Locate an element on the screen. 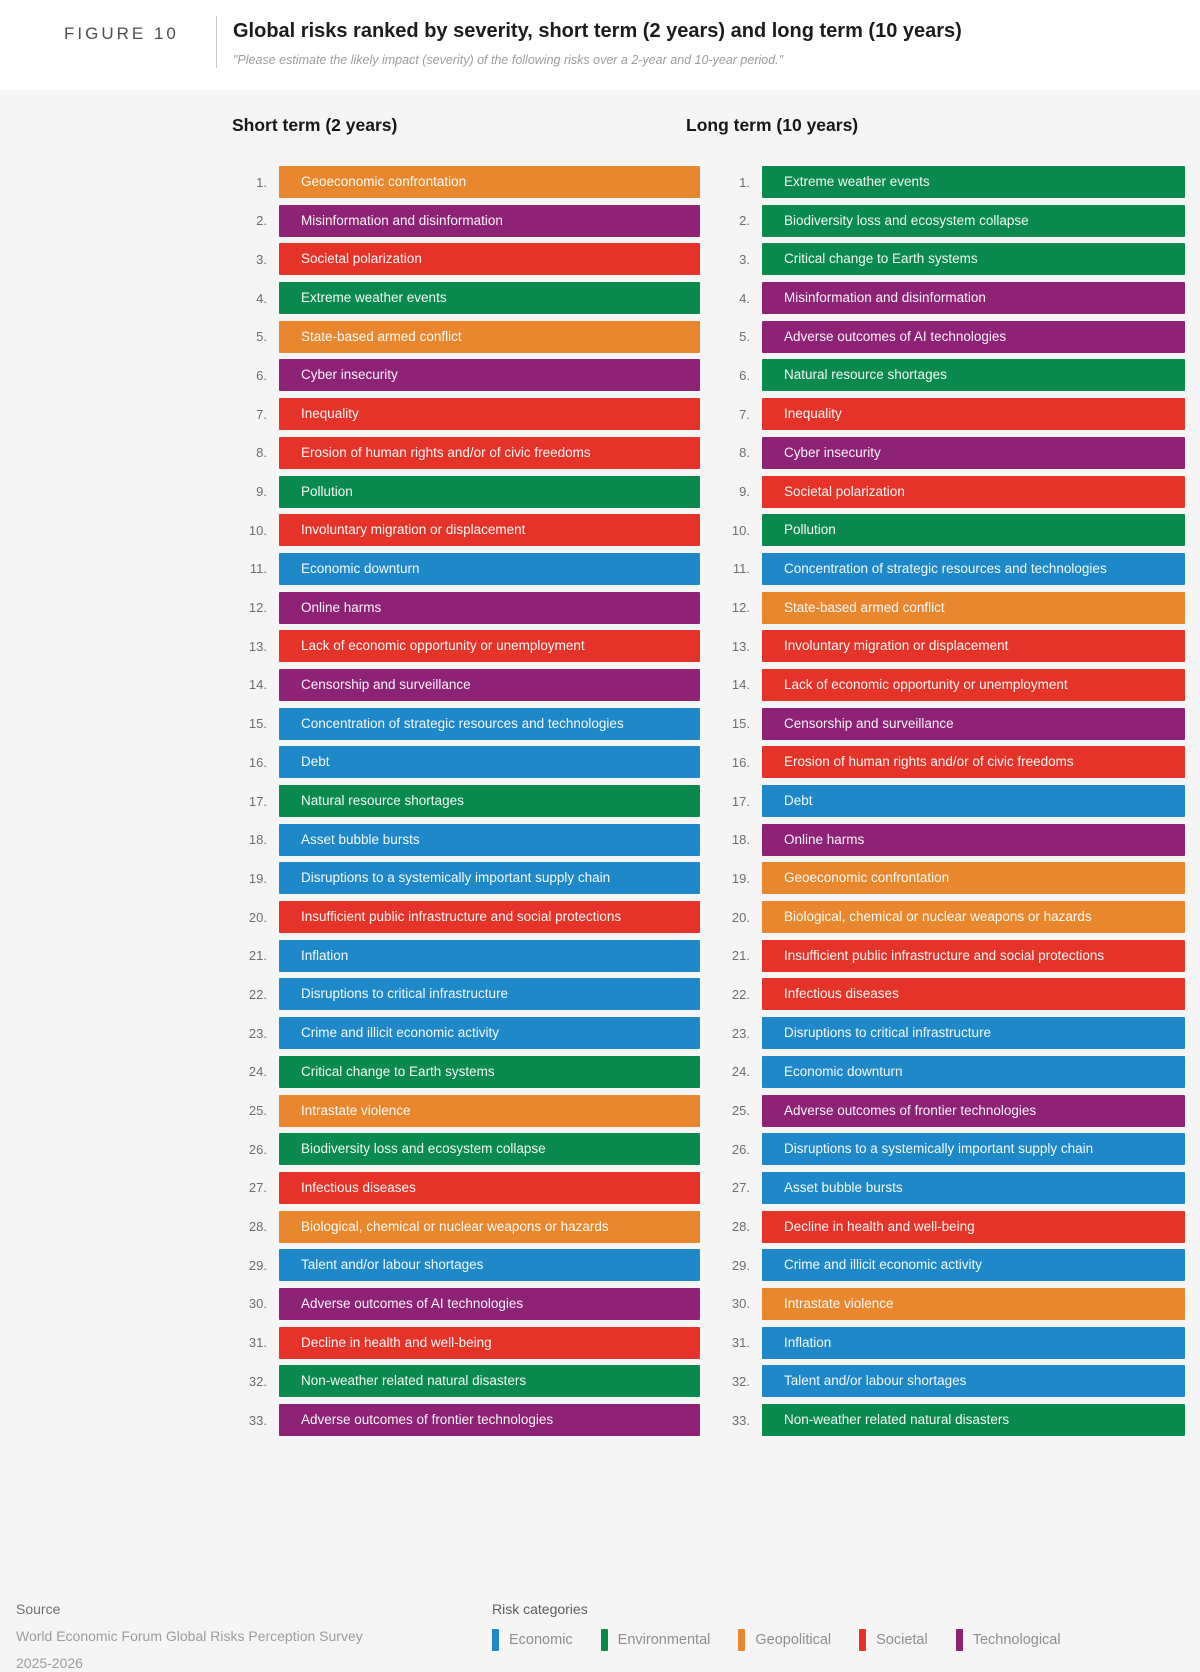 This screenshot has width=1200, height=1672. risk-row: 17. Debt is located at coordinates (948, 801).